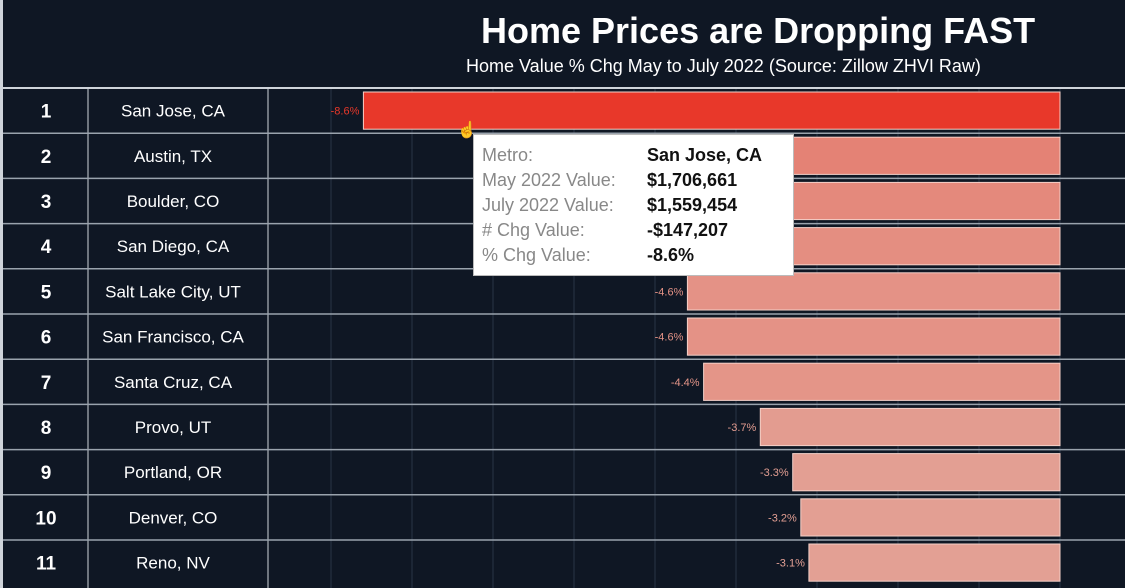  Describe the element at coordinates (671, 255) in the screenshot. I see `tooltip-value: -8.6%` at that location.